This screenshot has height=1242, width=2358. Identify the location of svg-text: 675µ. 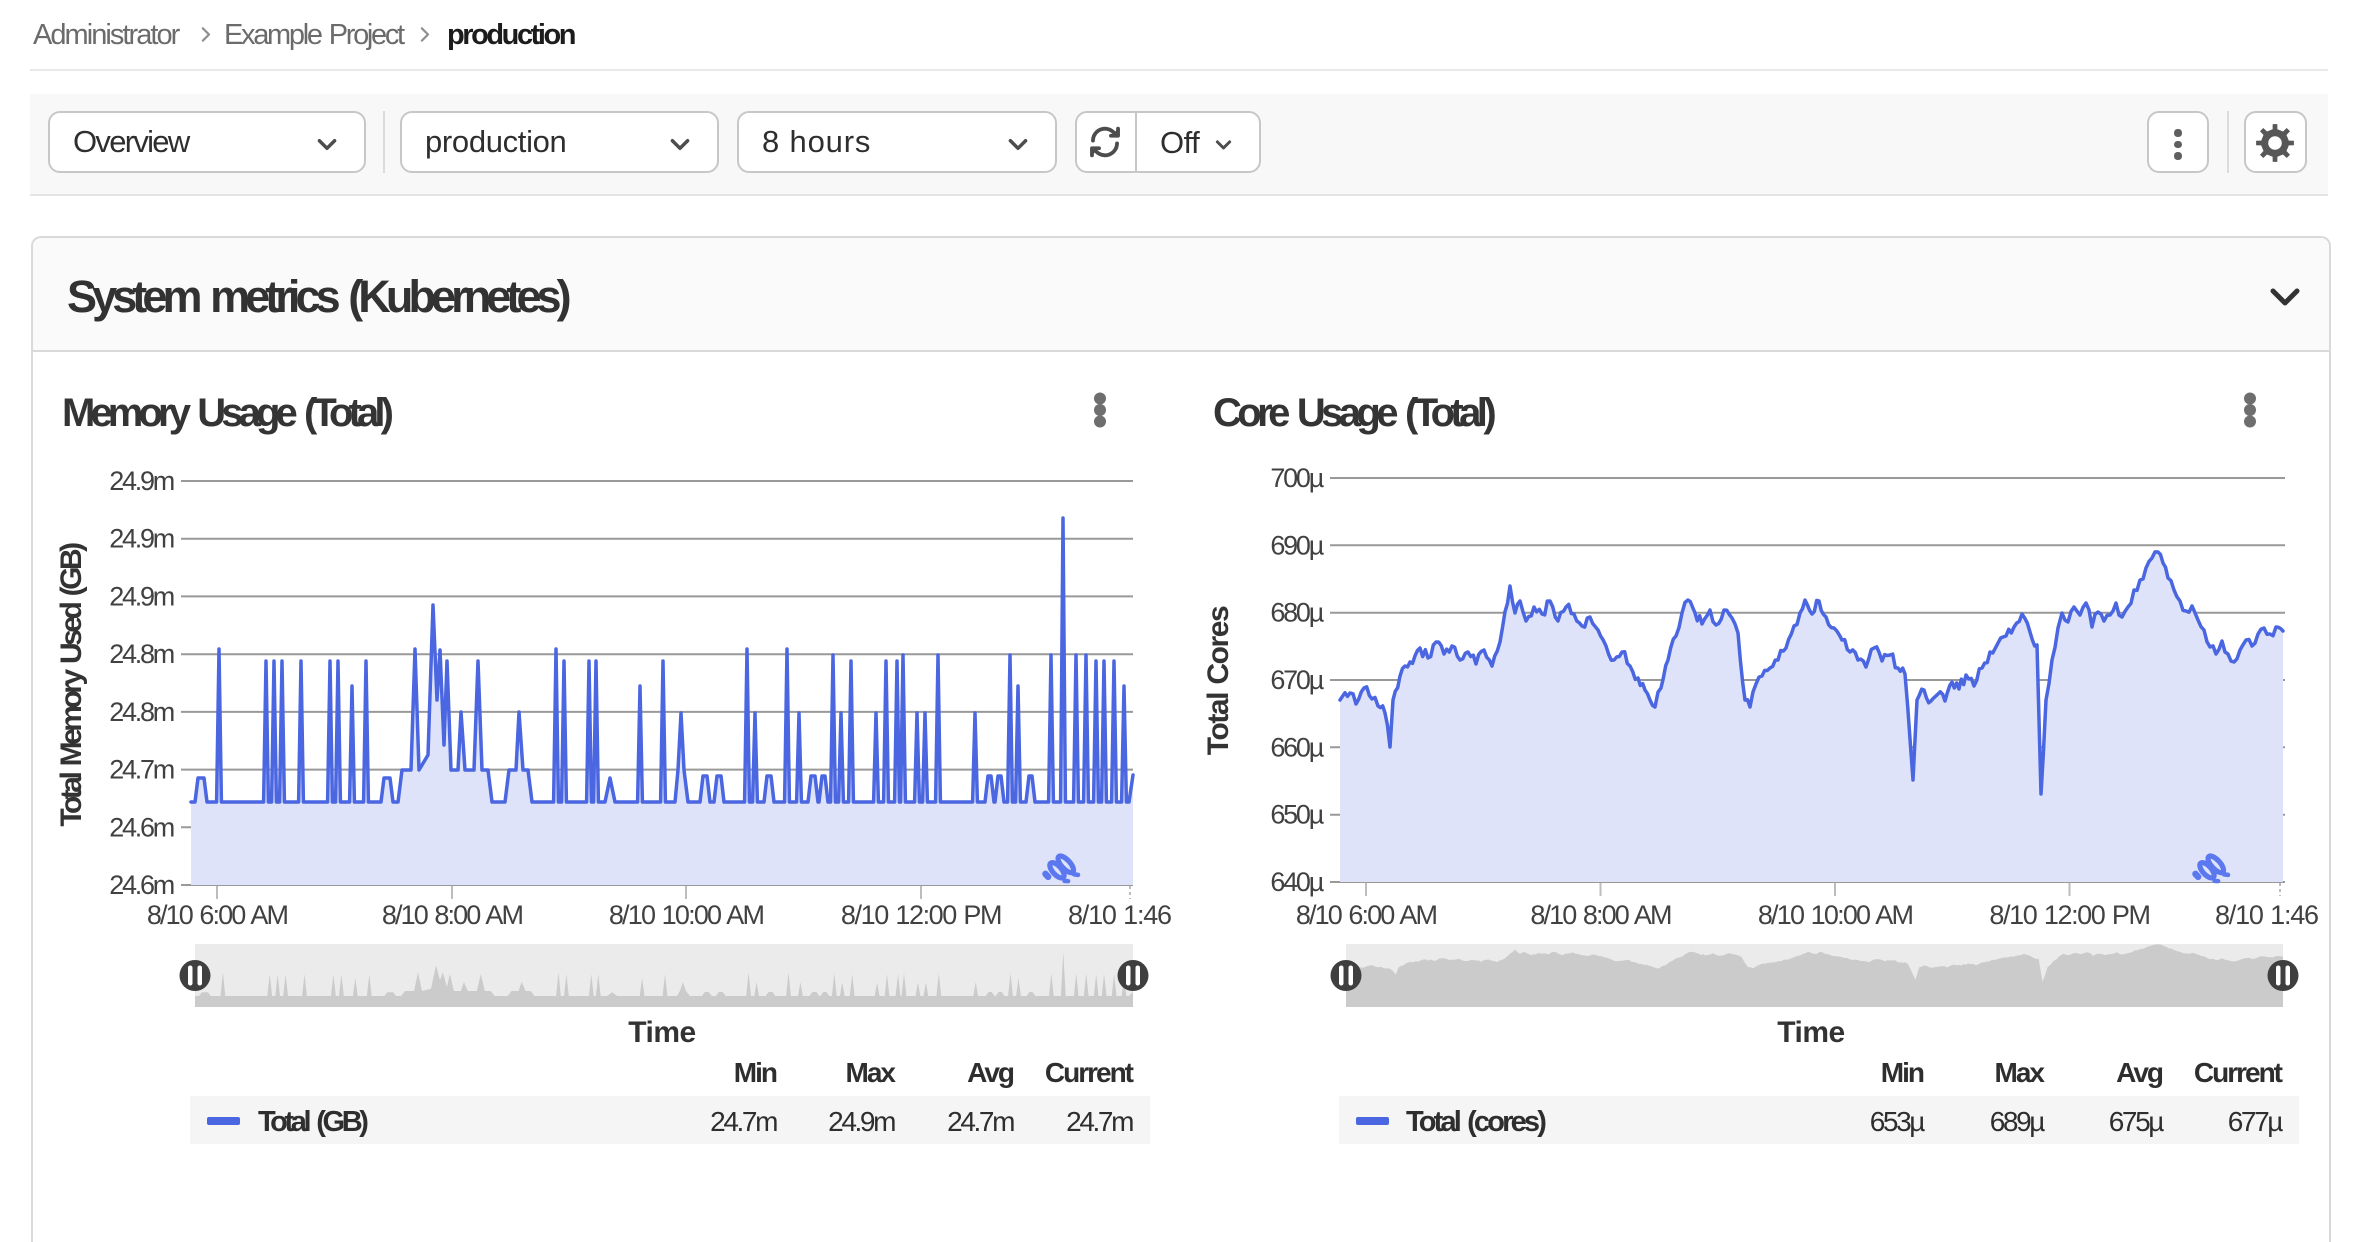
(2137, 1121).